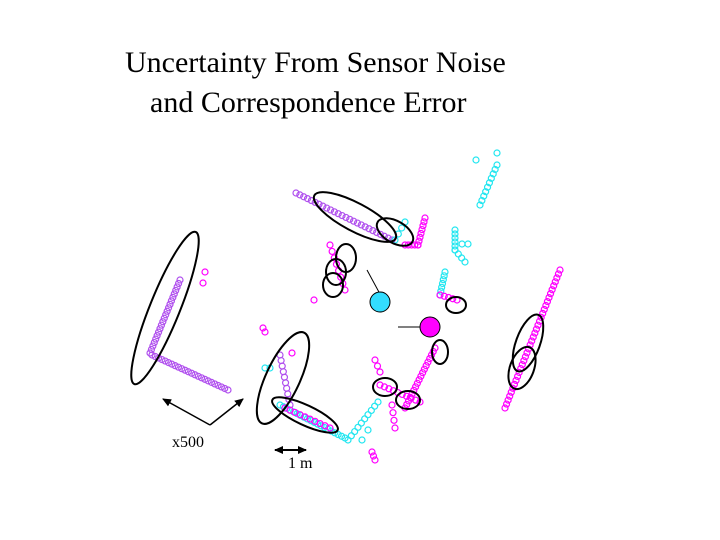 The height and width of the screenshot is (540, 720). What do you see at coordinates (308, 102) in the screenshot?
I see `title-line: and Correspondence Error` at bounding box center [308, 102].